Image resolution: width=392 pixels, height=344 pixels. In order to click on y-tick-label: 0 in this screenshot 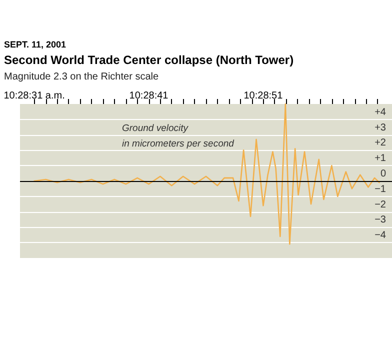, I will do `click(383, 174)`.